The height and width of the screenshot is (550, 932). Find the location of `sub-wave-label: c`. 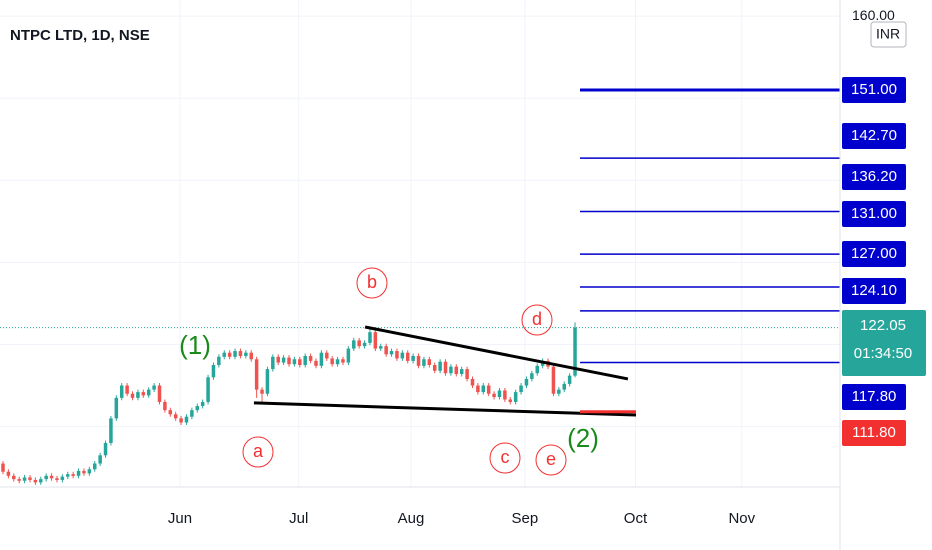

sub-wave-label: c is located at coordinates (505, 457).